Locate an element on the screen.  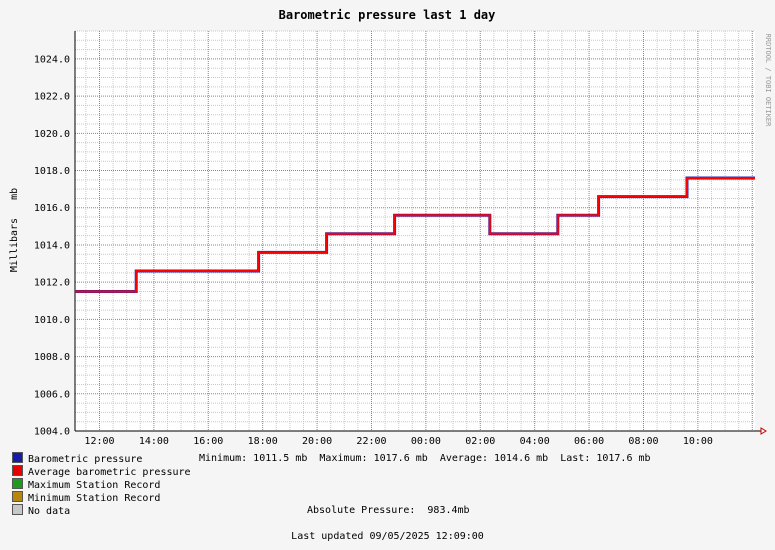
y-tick-label: 1018.0 is located at coordinates (52, 171).